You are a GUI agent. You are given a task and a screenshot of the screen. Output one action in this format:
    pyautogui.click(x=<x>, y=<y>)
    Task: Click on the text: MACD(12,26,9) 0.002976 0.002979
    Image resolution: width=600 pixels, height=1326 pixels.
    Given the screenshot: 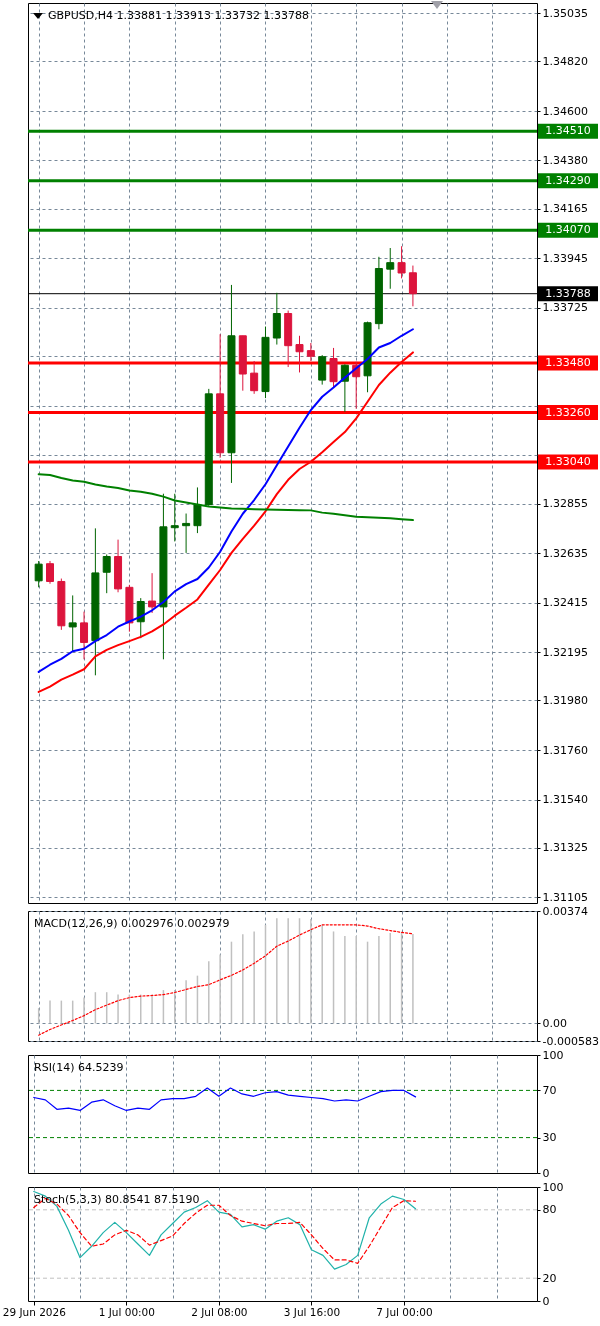 What is the action you would take?
    pyautogui.click(x=132, y=923)
    